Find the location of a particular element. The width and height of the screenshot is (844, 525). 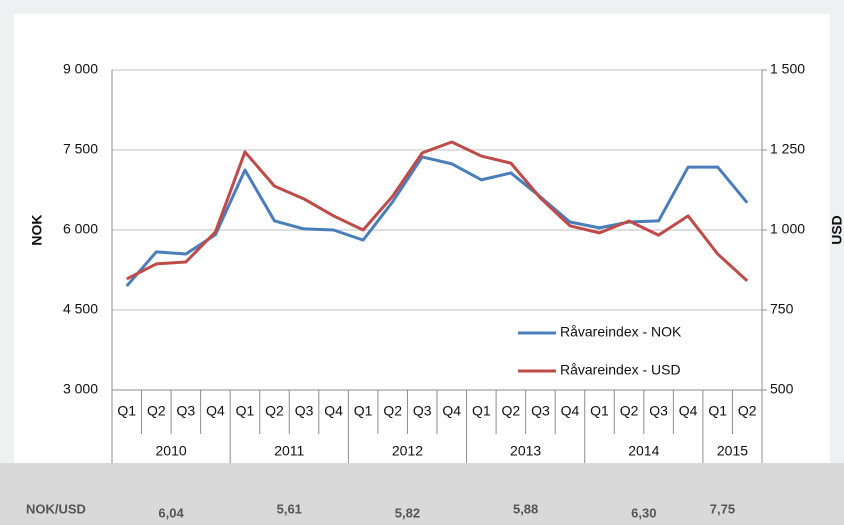

y2-tick-label: 1 000 is located at coordinates (787, 229).